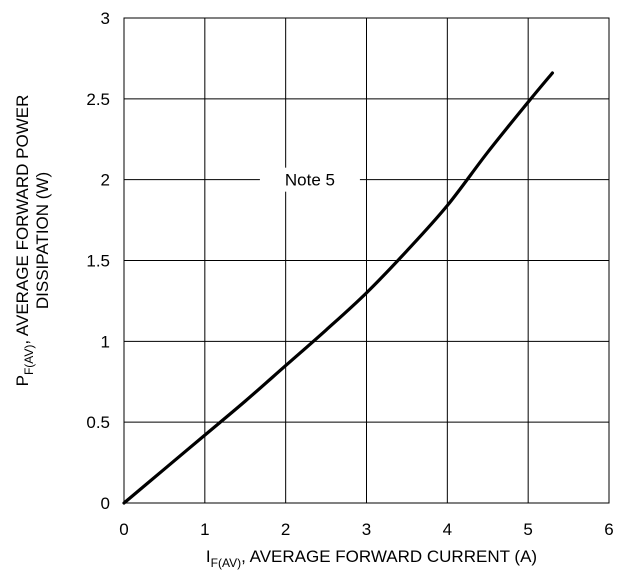 The image size is (617, 572). I want to click on y-axis-title-subscript: F(AV), so click(29, 360).